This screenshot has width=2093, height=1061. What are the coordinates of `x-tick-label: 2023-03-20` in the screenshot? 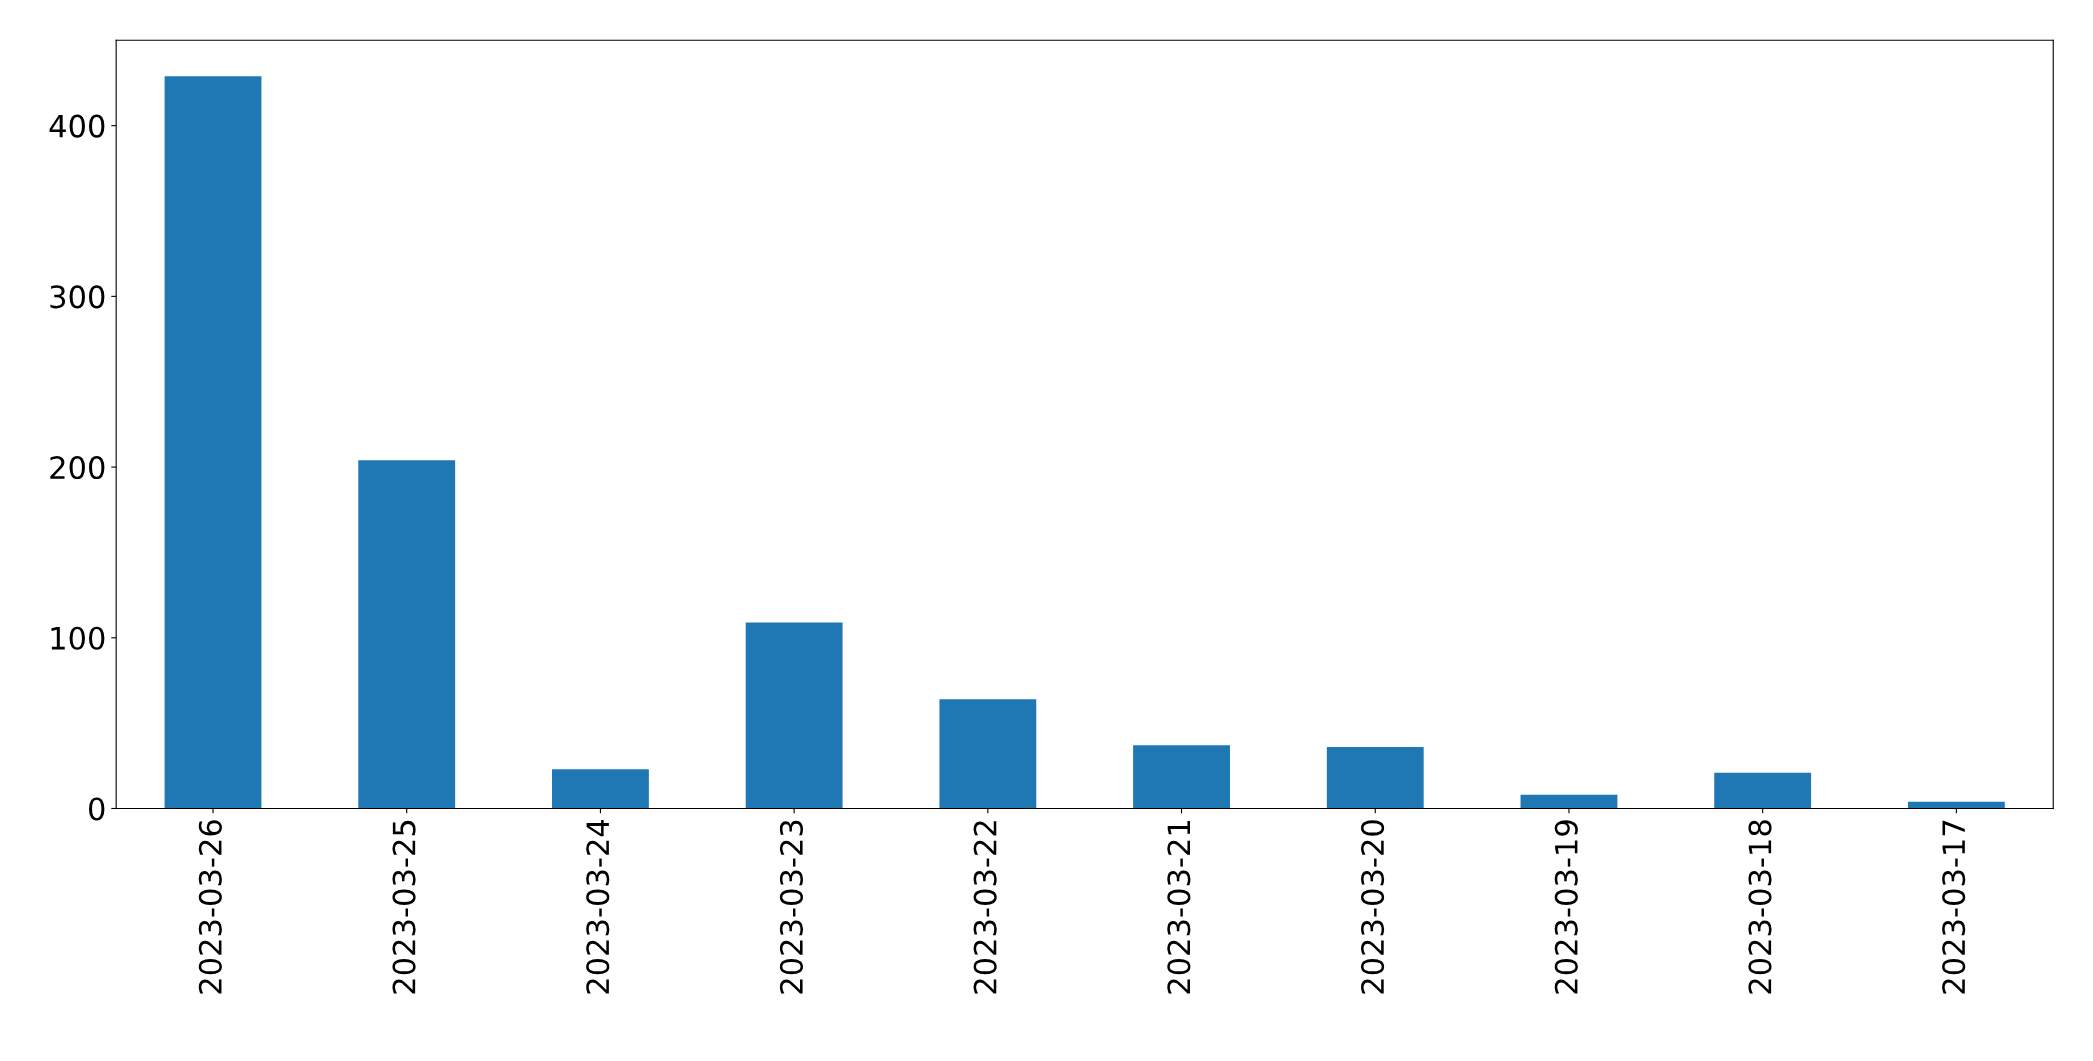 It's located at (1373, 907).